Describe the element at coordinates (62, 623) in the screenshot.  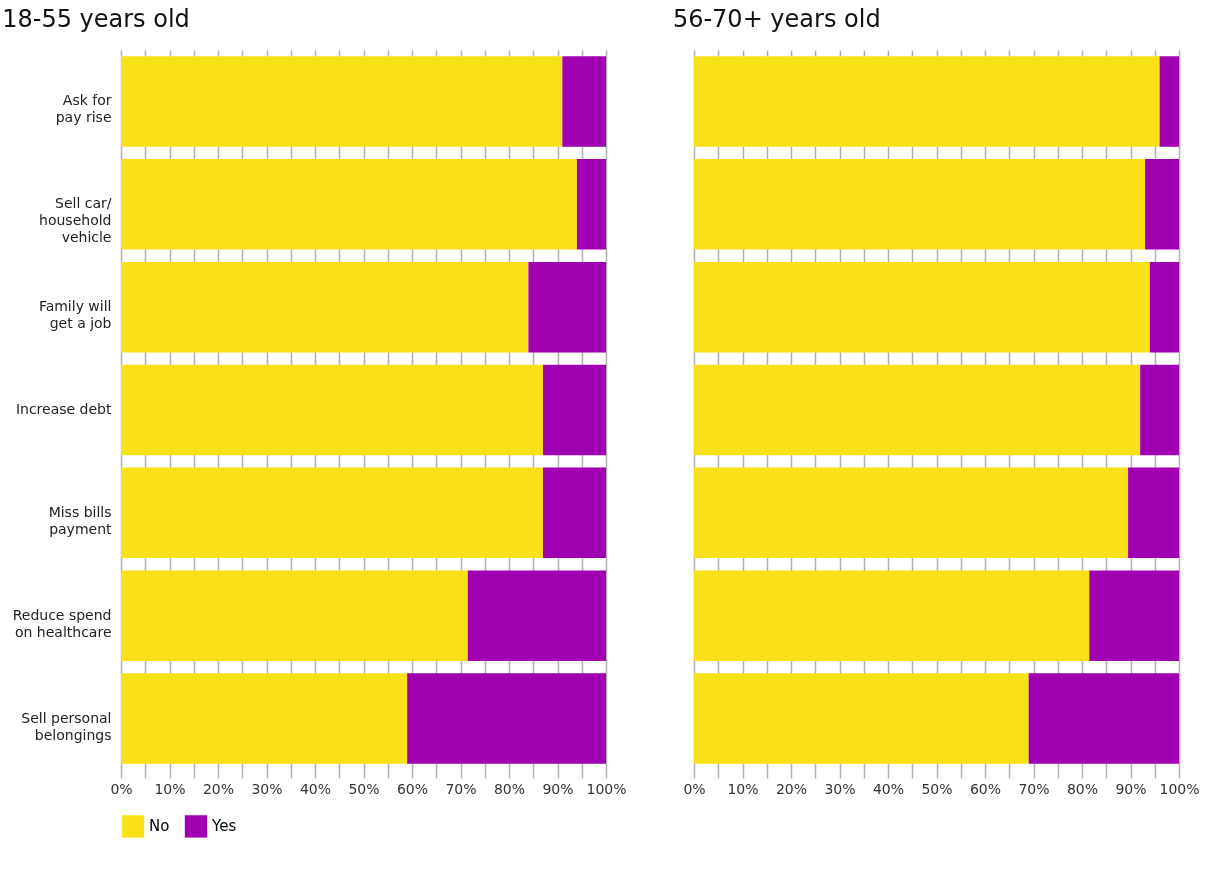
I see `y-tick-label: Reduce spend on healthcare` at that location.